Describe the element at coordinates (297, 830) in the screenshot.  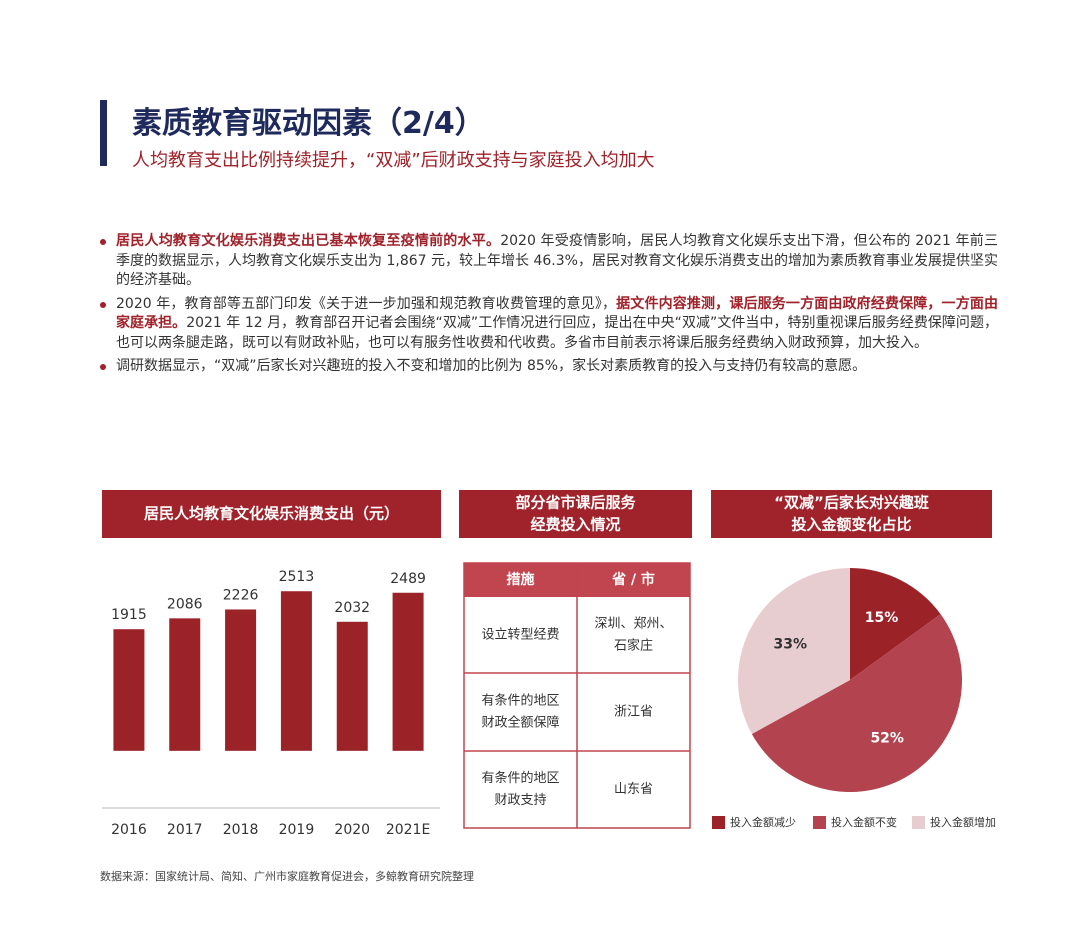
I see `x-tick-label: 2019` at that location.